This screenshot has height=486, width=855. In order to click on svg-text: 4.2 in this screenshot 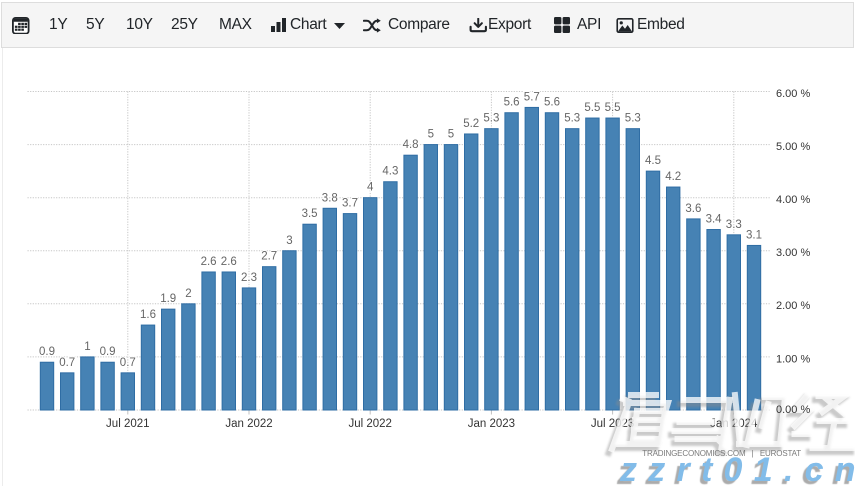, I will do `click(673, 177)`.